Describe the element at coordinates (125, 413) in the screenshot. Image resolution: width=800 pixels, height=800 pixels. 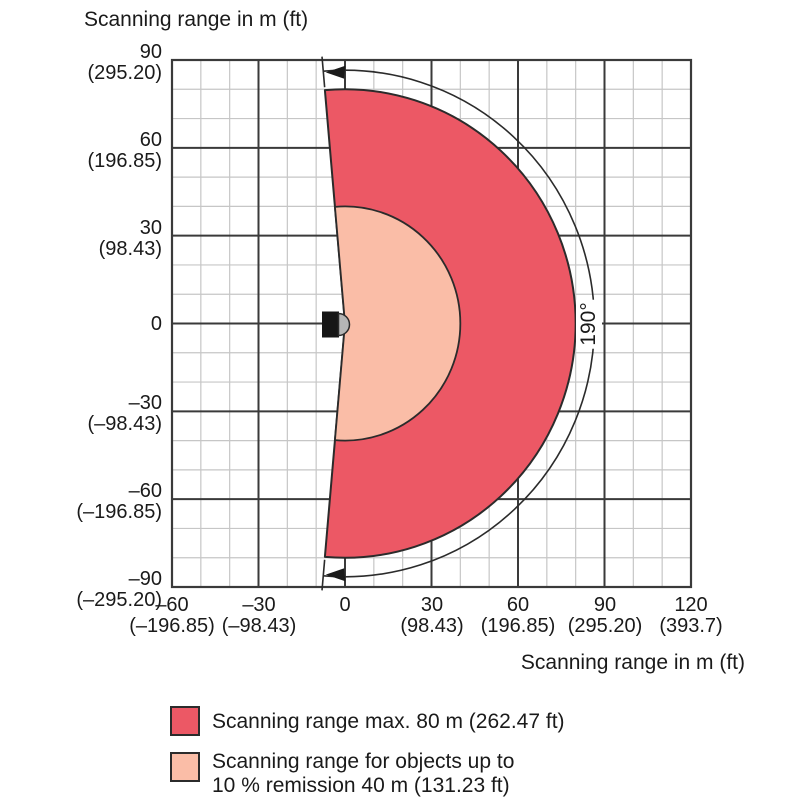
I see `y-tick-n30: –30 (–98.43)` at that location.